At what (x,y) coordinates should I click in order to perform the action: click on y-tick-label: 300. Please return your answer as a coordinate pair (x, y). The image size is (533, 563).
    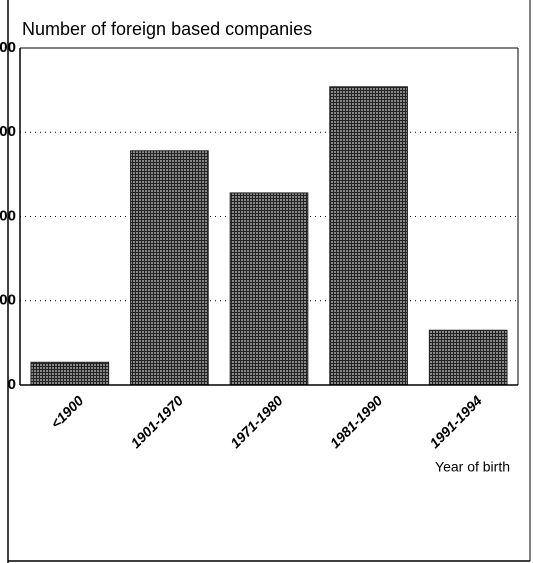
    Looking at the image, I should click on (8, 131).